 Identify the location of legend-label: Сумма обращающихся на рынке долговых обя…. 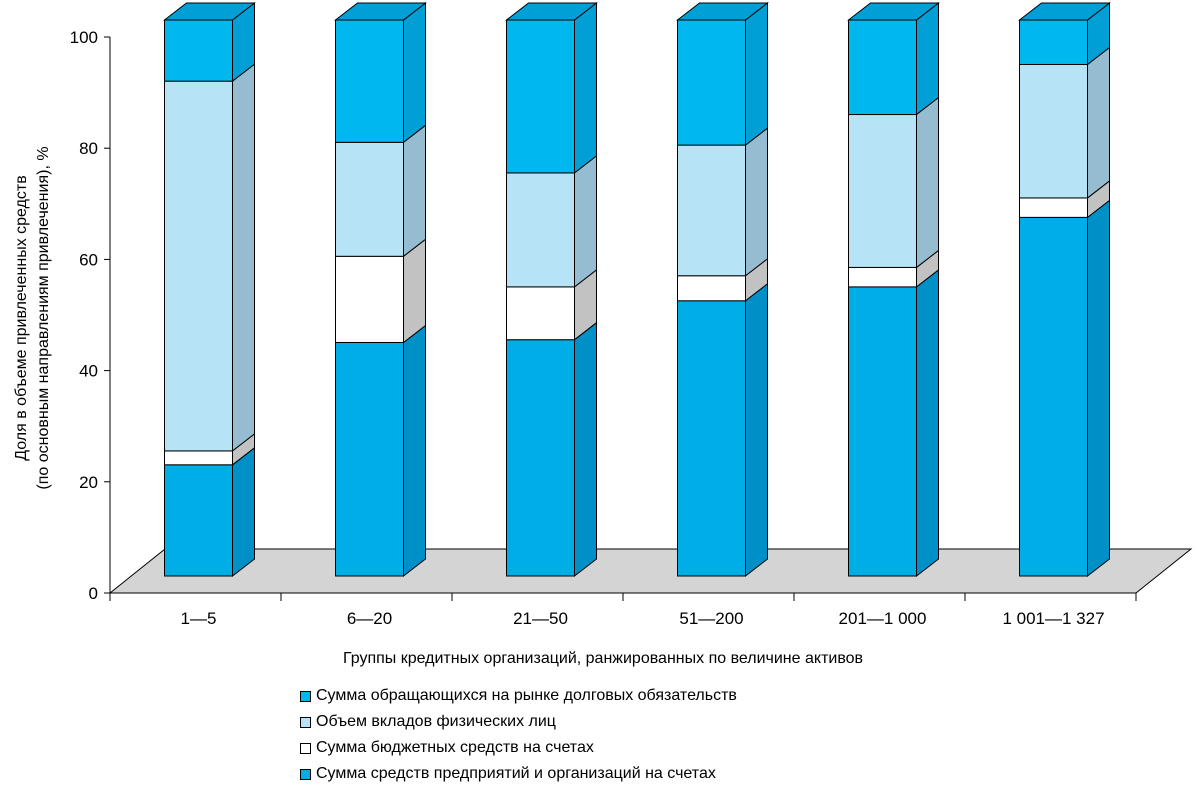
(526, 695).